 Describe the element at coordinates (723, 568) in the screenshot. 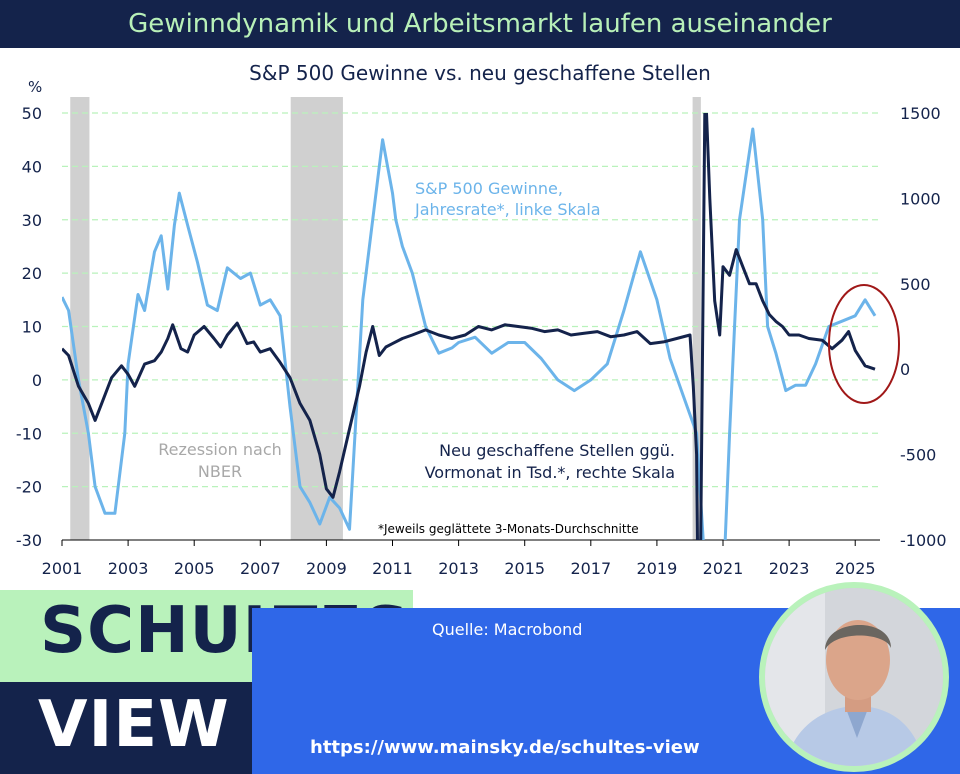

I see `x-tick-label: 2021` at that location.